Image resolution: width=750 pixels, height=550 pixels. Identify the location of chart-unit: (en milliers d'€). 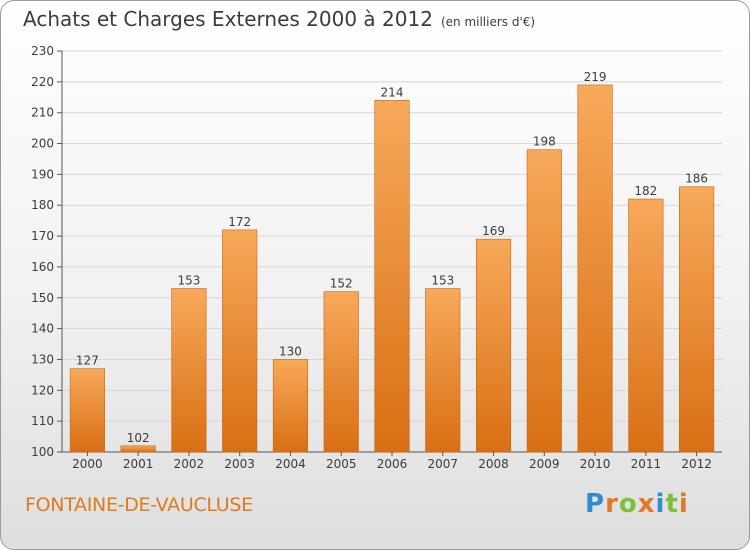
(488, 22).